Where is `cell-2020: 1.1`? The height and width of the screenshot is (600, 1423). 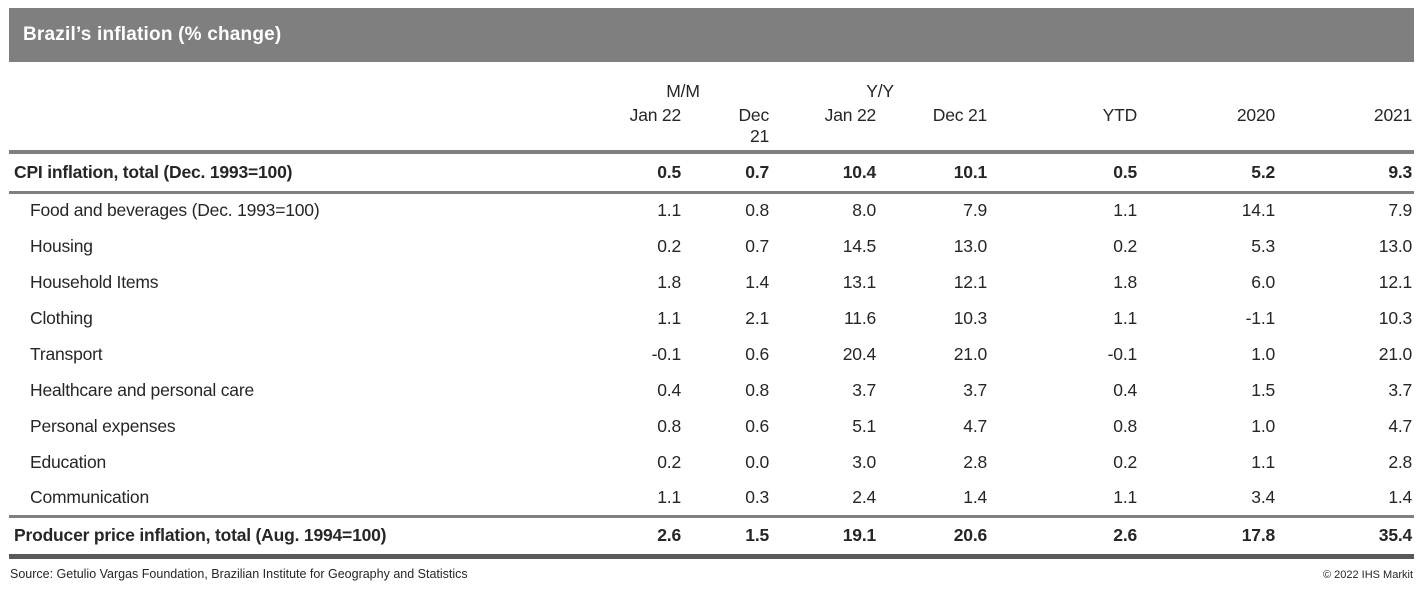
cell-2020: 1.1 is located at coordinates (1263, 461).